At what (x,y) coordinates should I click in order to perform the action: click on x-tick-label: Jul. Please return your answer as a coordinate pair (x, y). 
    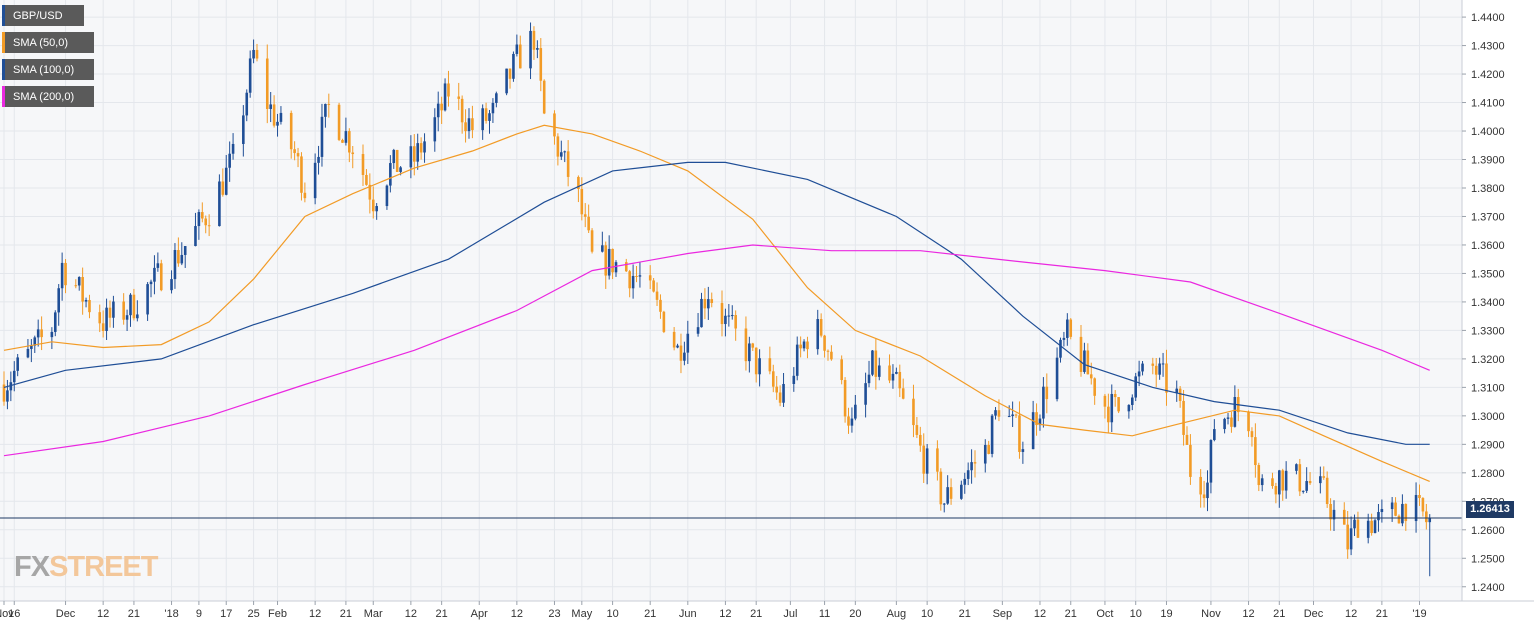
    Looking at the image, I should click on (790, 614).